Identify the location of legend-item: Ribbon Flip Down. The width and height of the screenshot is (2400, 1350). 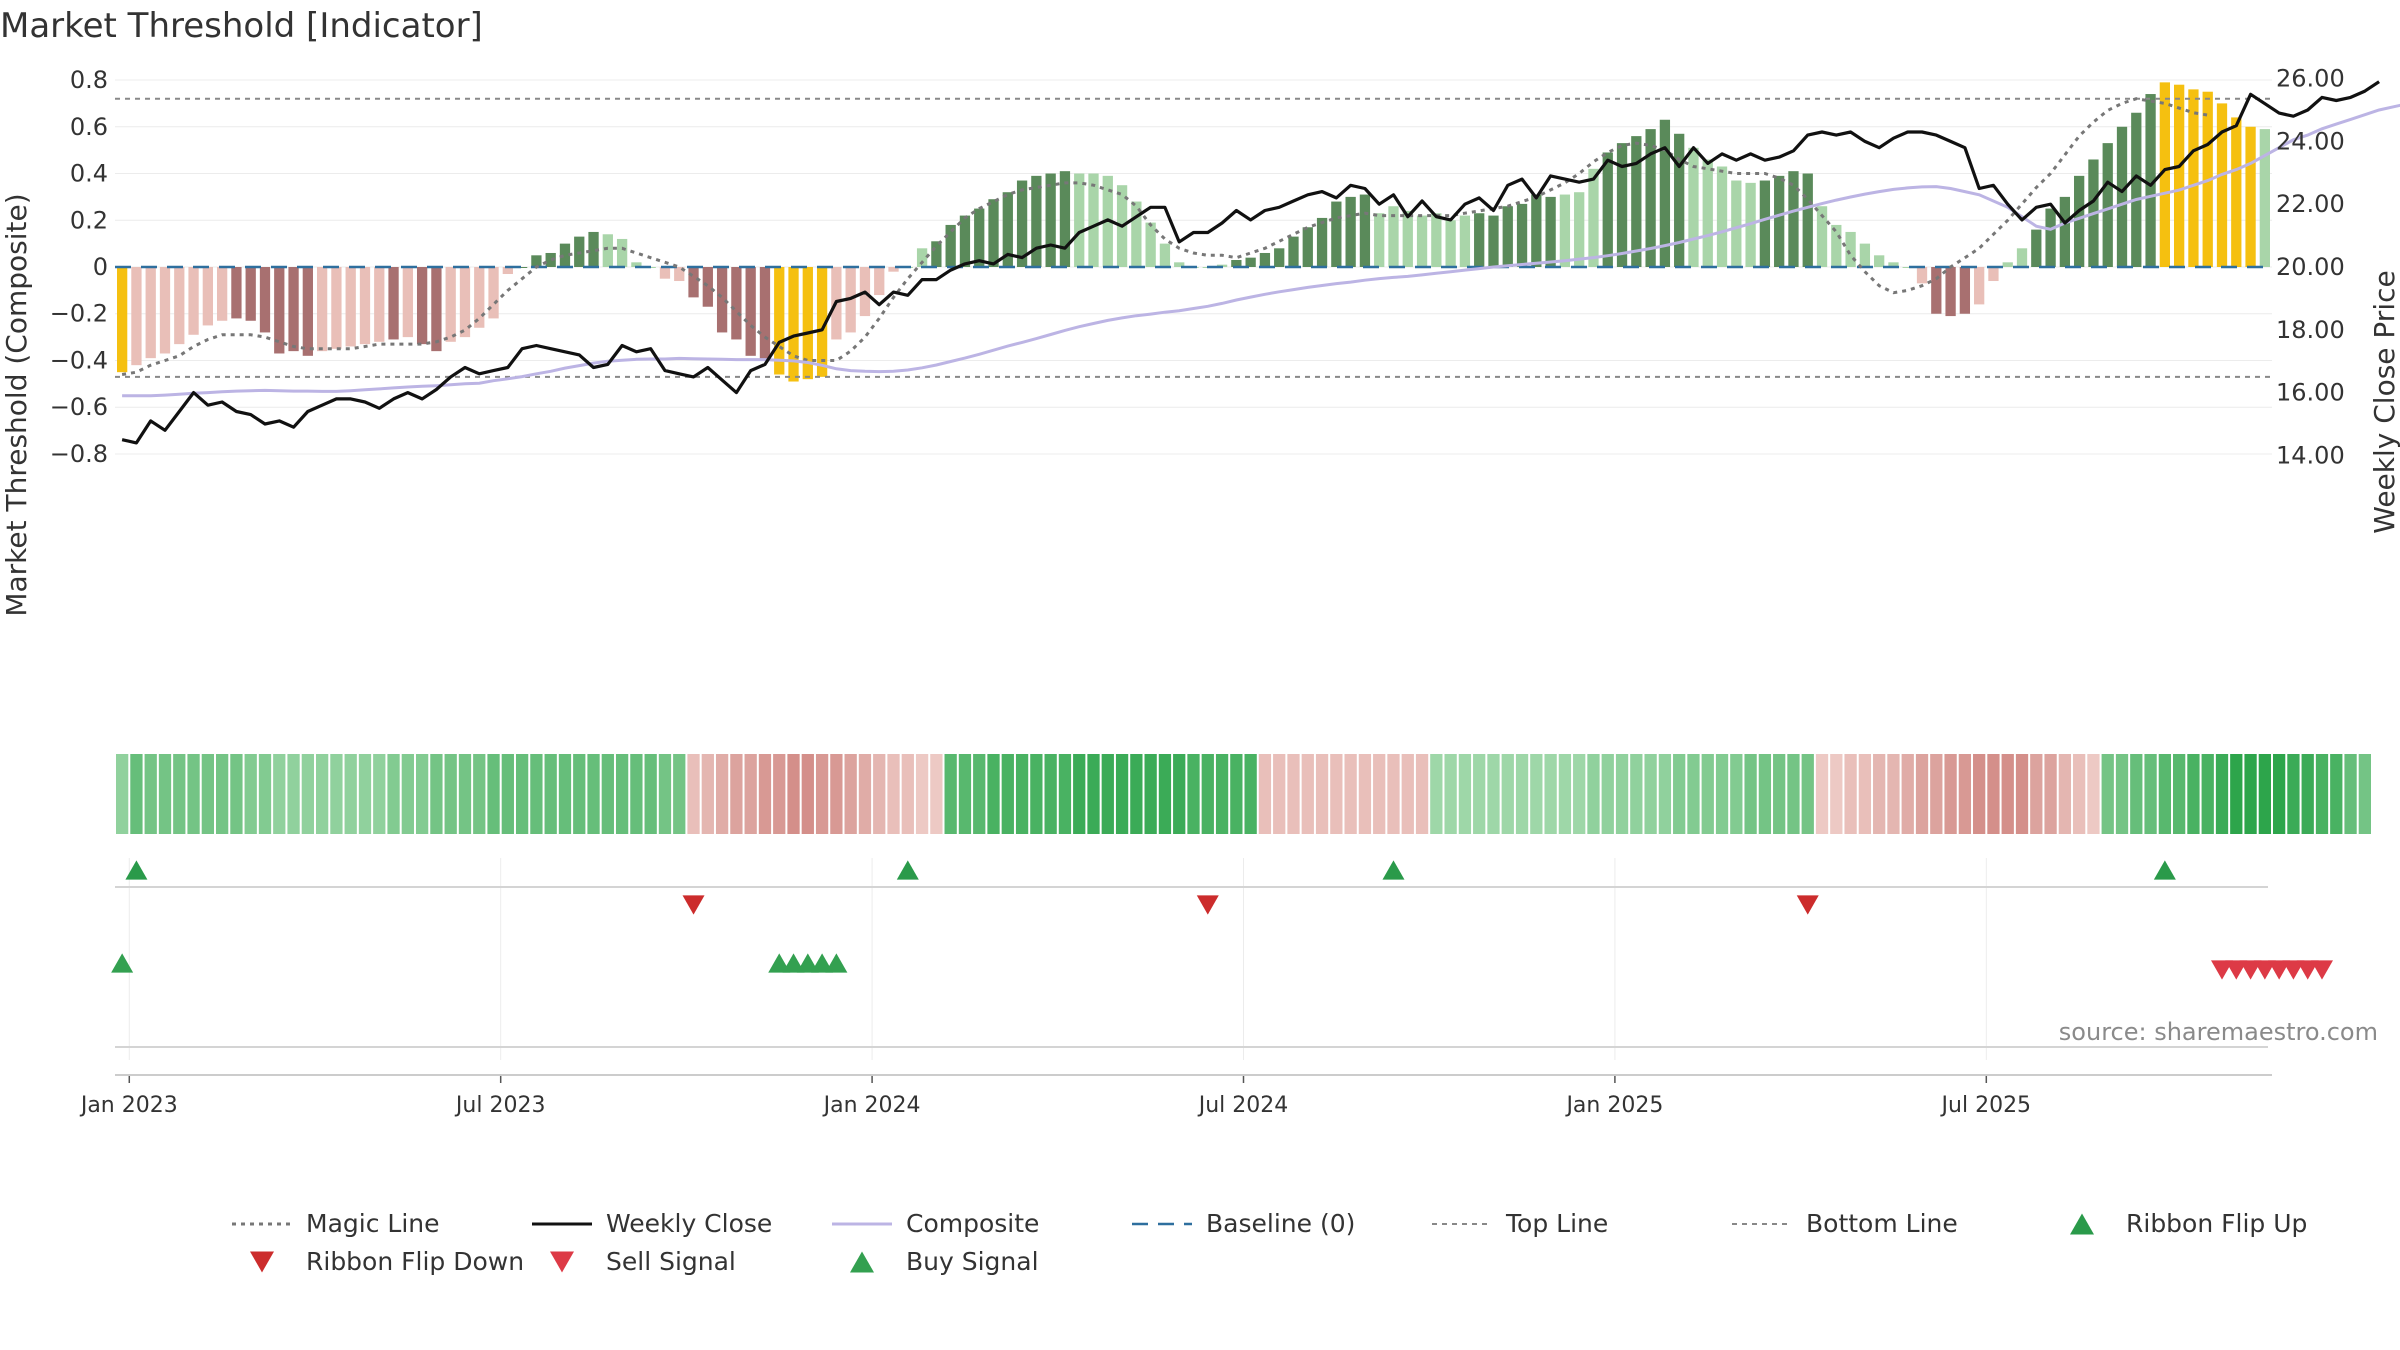
(387, 1261).